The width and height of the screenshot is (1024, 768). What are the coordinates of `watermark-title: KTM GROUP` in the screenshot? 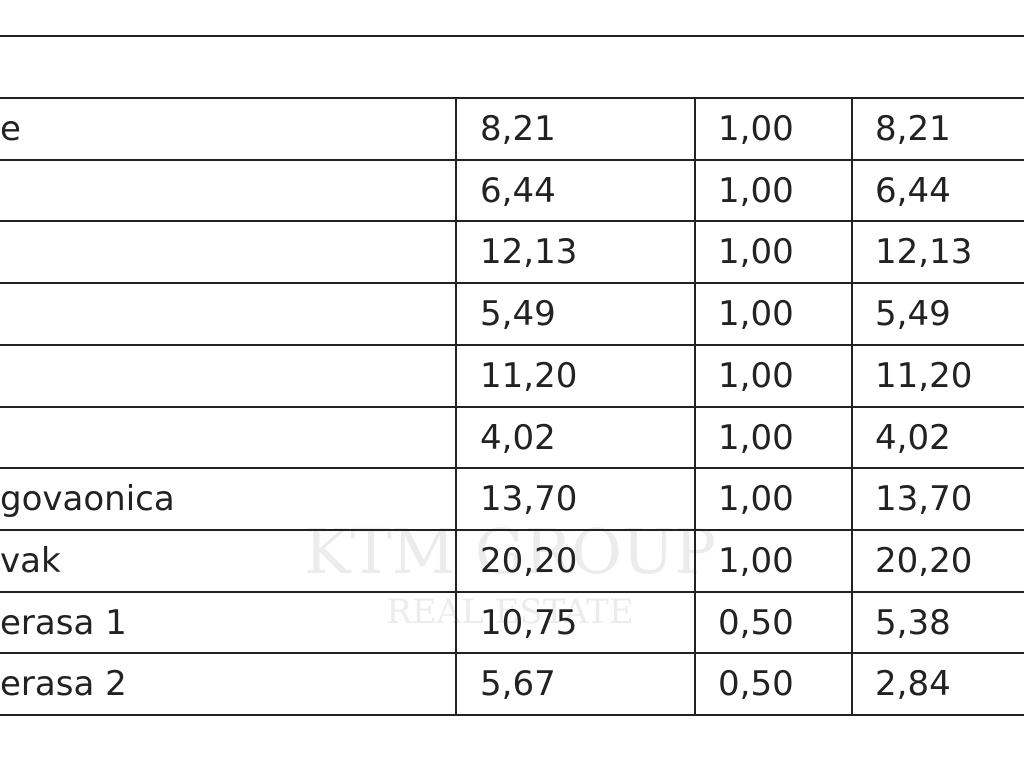 It's located at (510, 551).